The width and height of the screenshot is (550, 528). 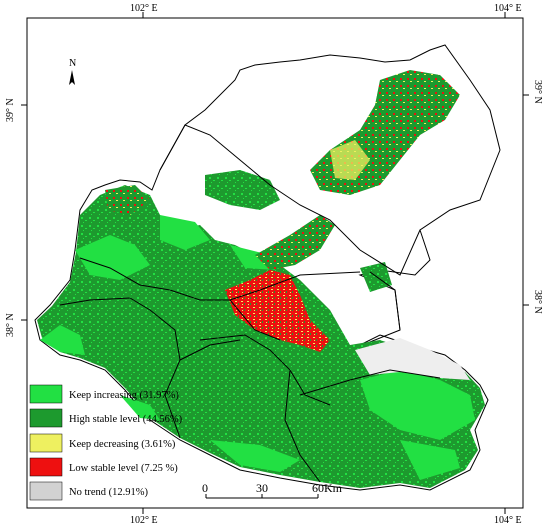 What do you see at coordinates (46, 394) in the screenshot?
I see `legend-swatch-keep-increasing` at bounding box center [46, 394].